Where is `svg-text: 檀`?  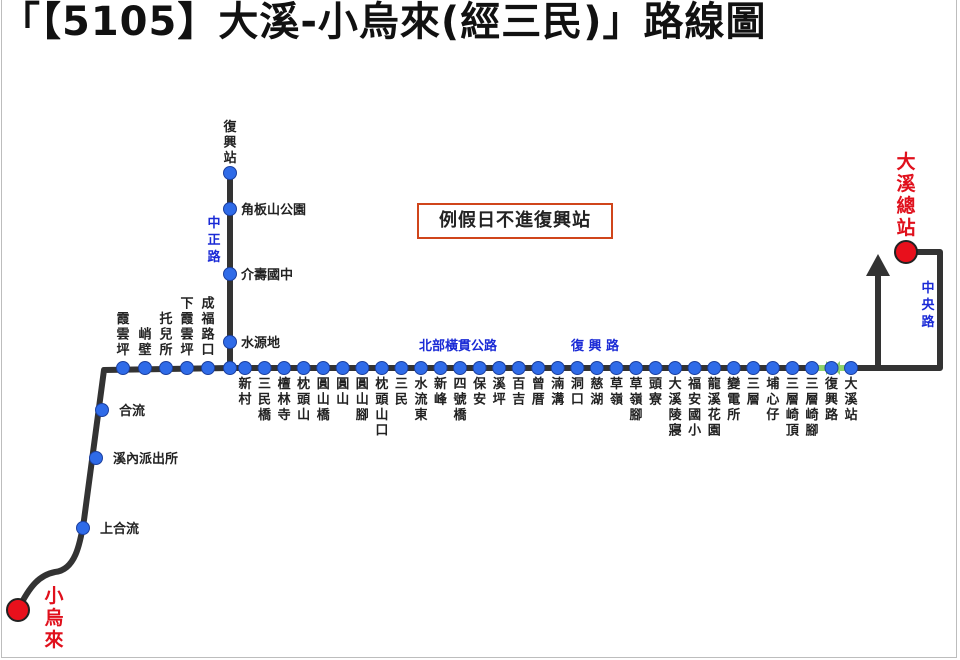 svg-text: 檀 is located at coordinates (284, 384).